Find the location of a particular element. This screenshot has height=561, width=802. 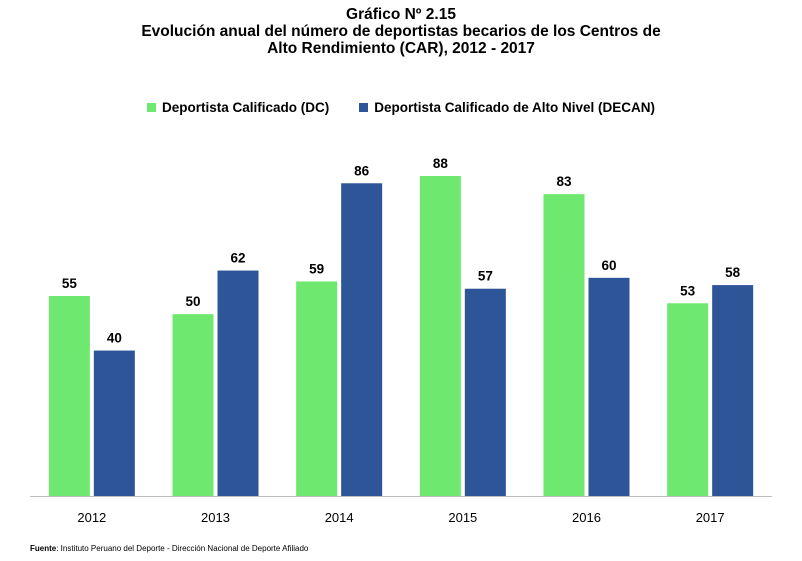

data-label-decan-2015: 57 is located at coordinates (485, 276).